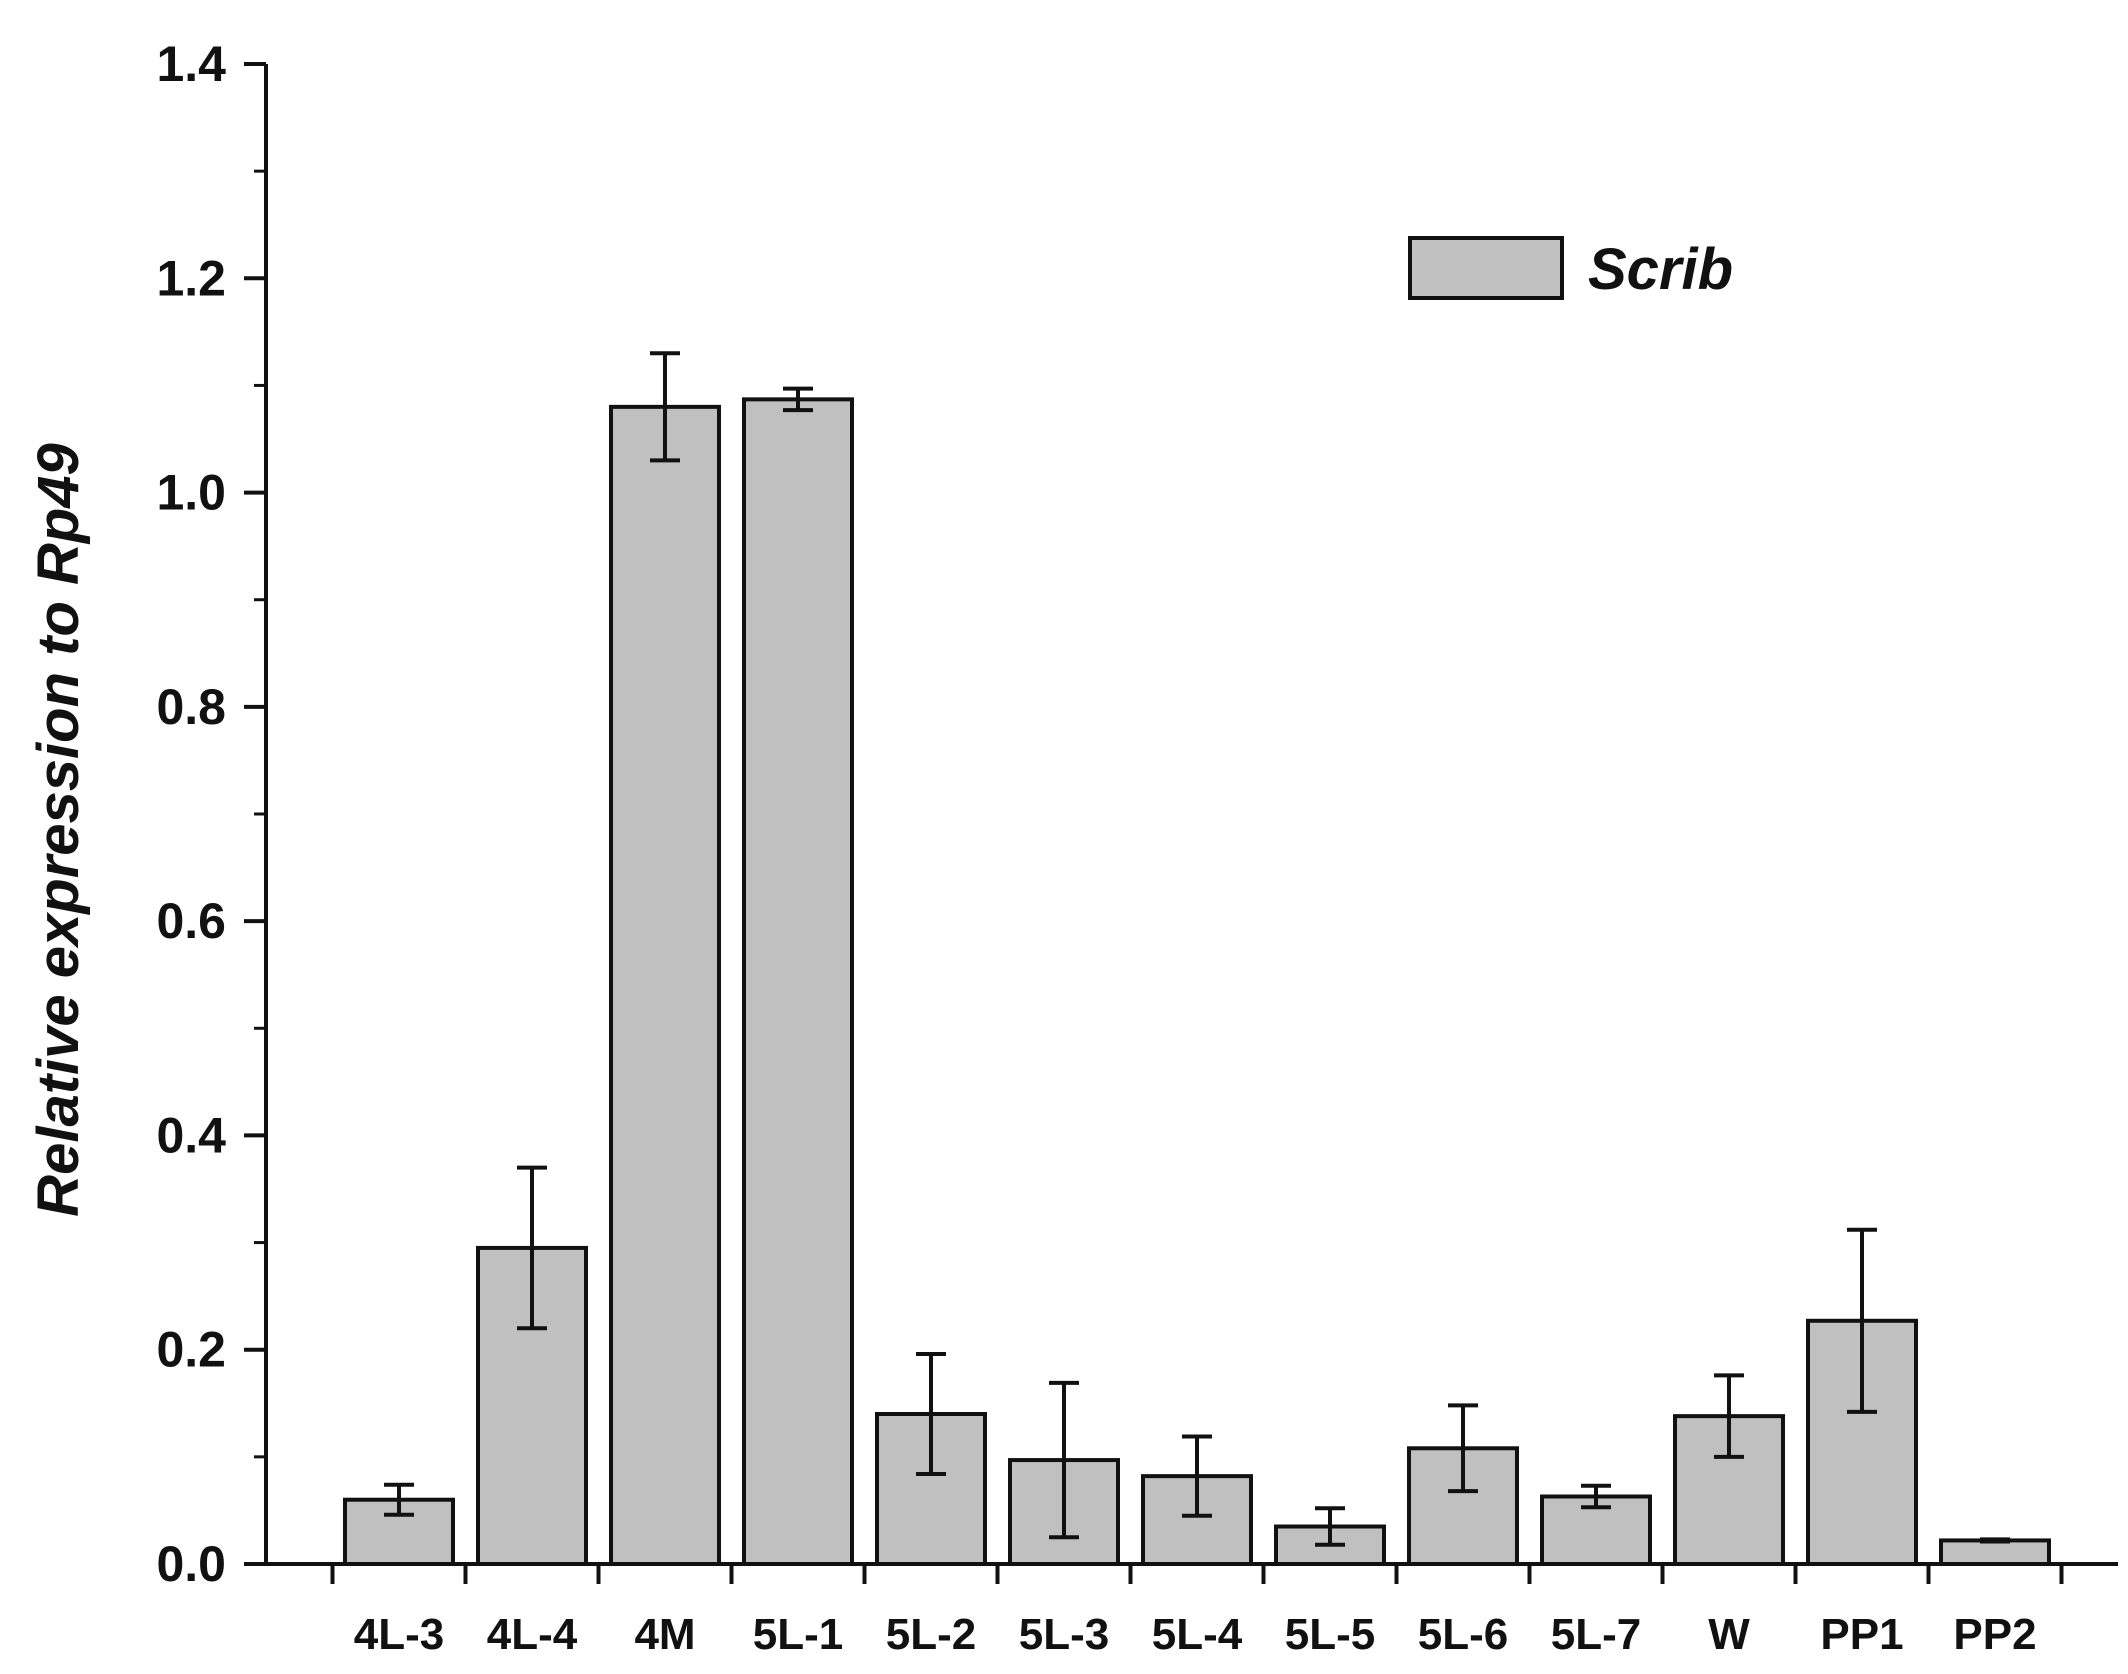 The width and height of the screenshot is (2128, 1674). Describe the element at coordinates (1995, 1552) in the screenshot. I see `bar-pp2` at that location.